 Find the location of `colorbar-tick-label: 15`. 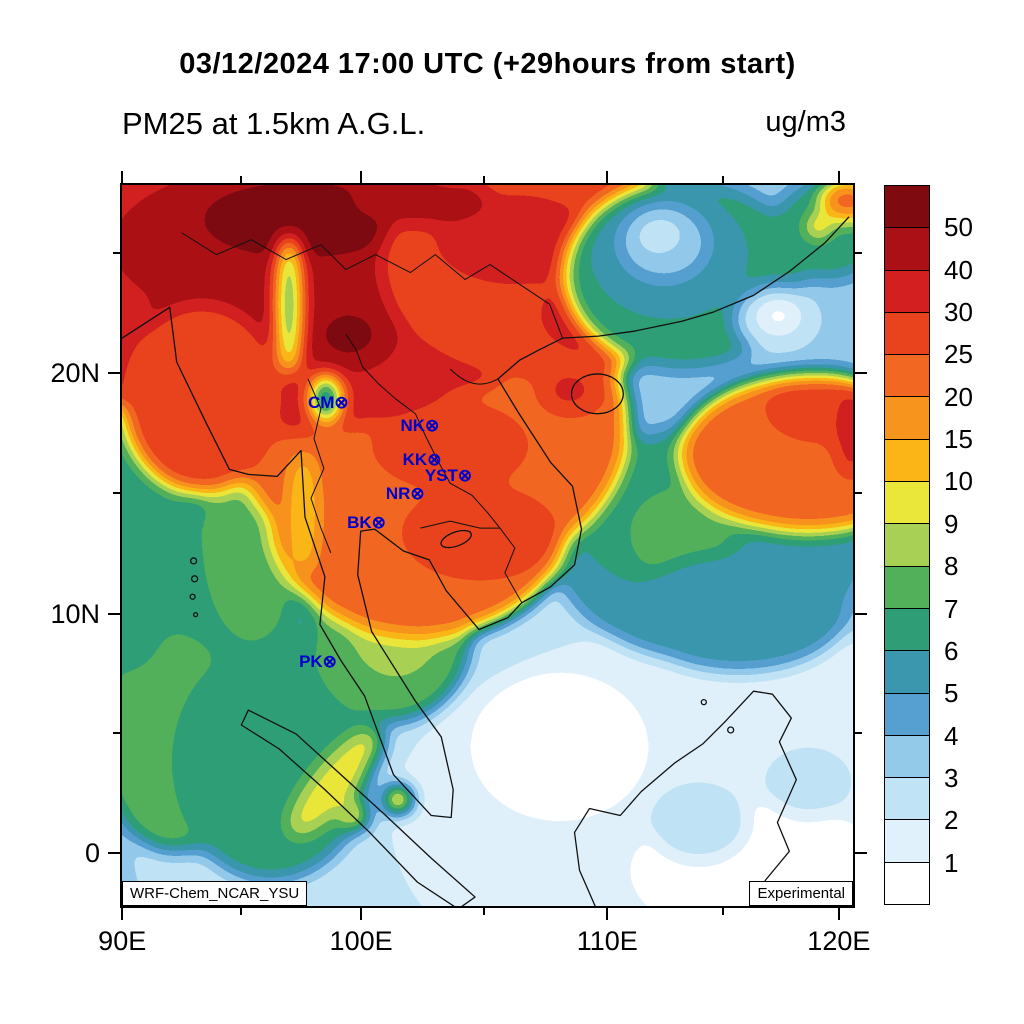

colorbar-tick-label: 15 is located at coordinates (958, 439).